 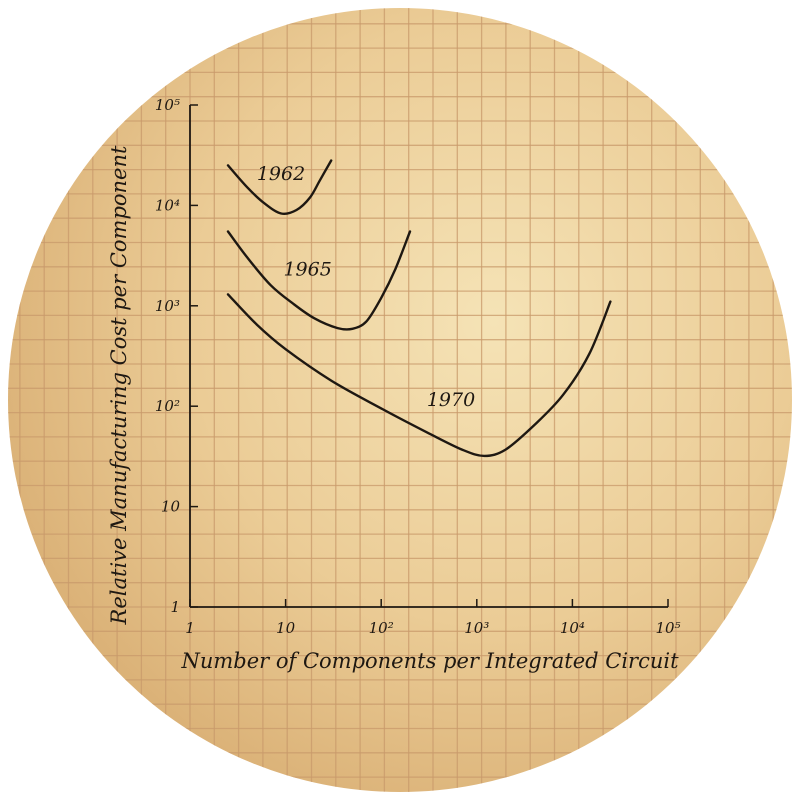 I want to click on y-tick-label: 1, so click(x=175, y=607).